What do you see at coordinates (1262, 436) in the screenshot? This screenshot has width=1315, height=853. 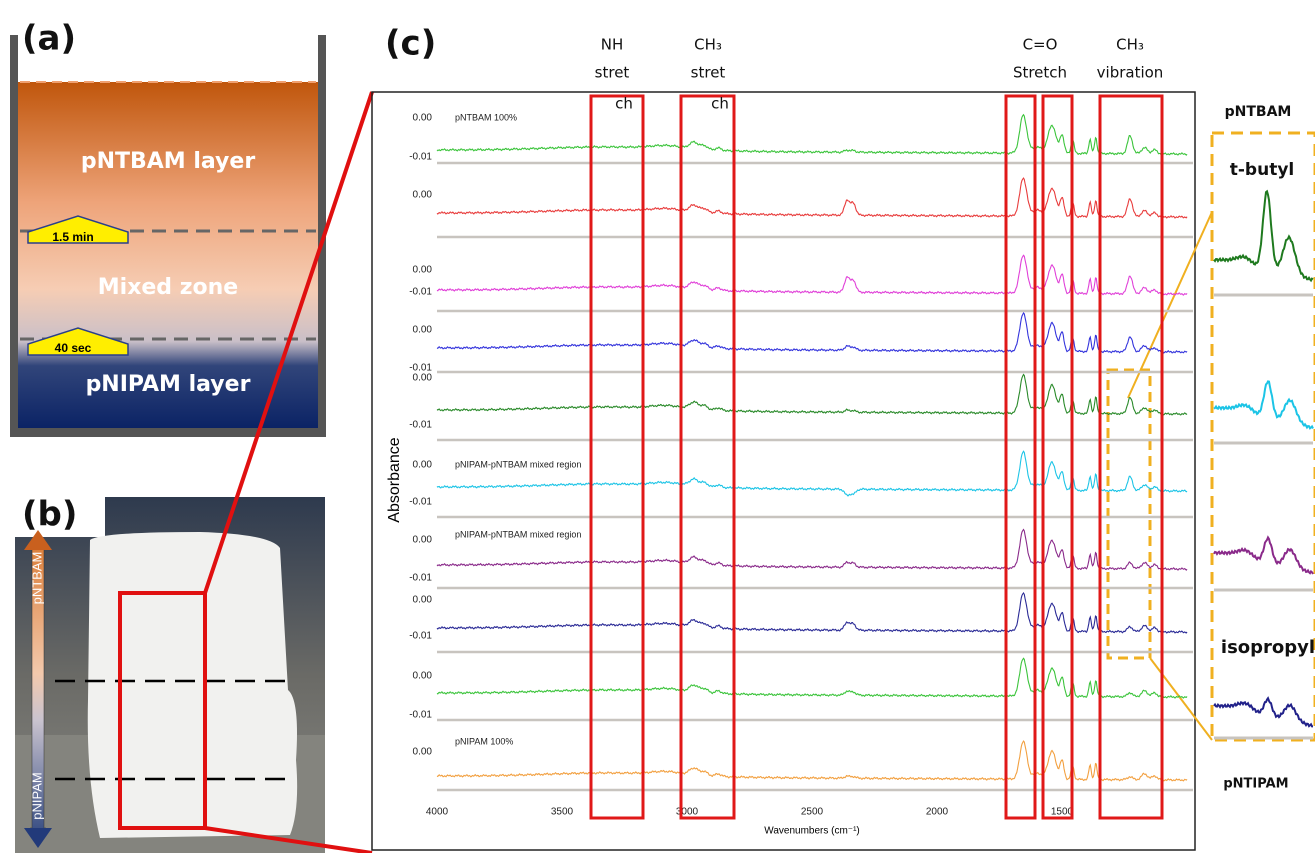 I see `inset-frame` at bounding box center [1262, 436].